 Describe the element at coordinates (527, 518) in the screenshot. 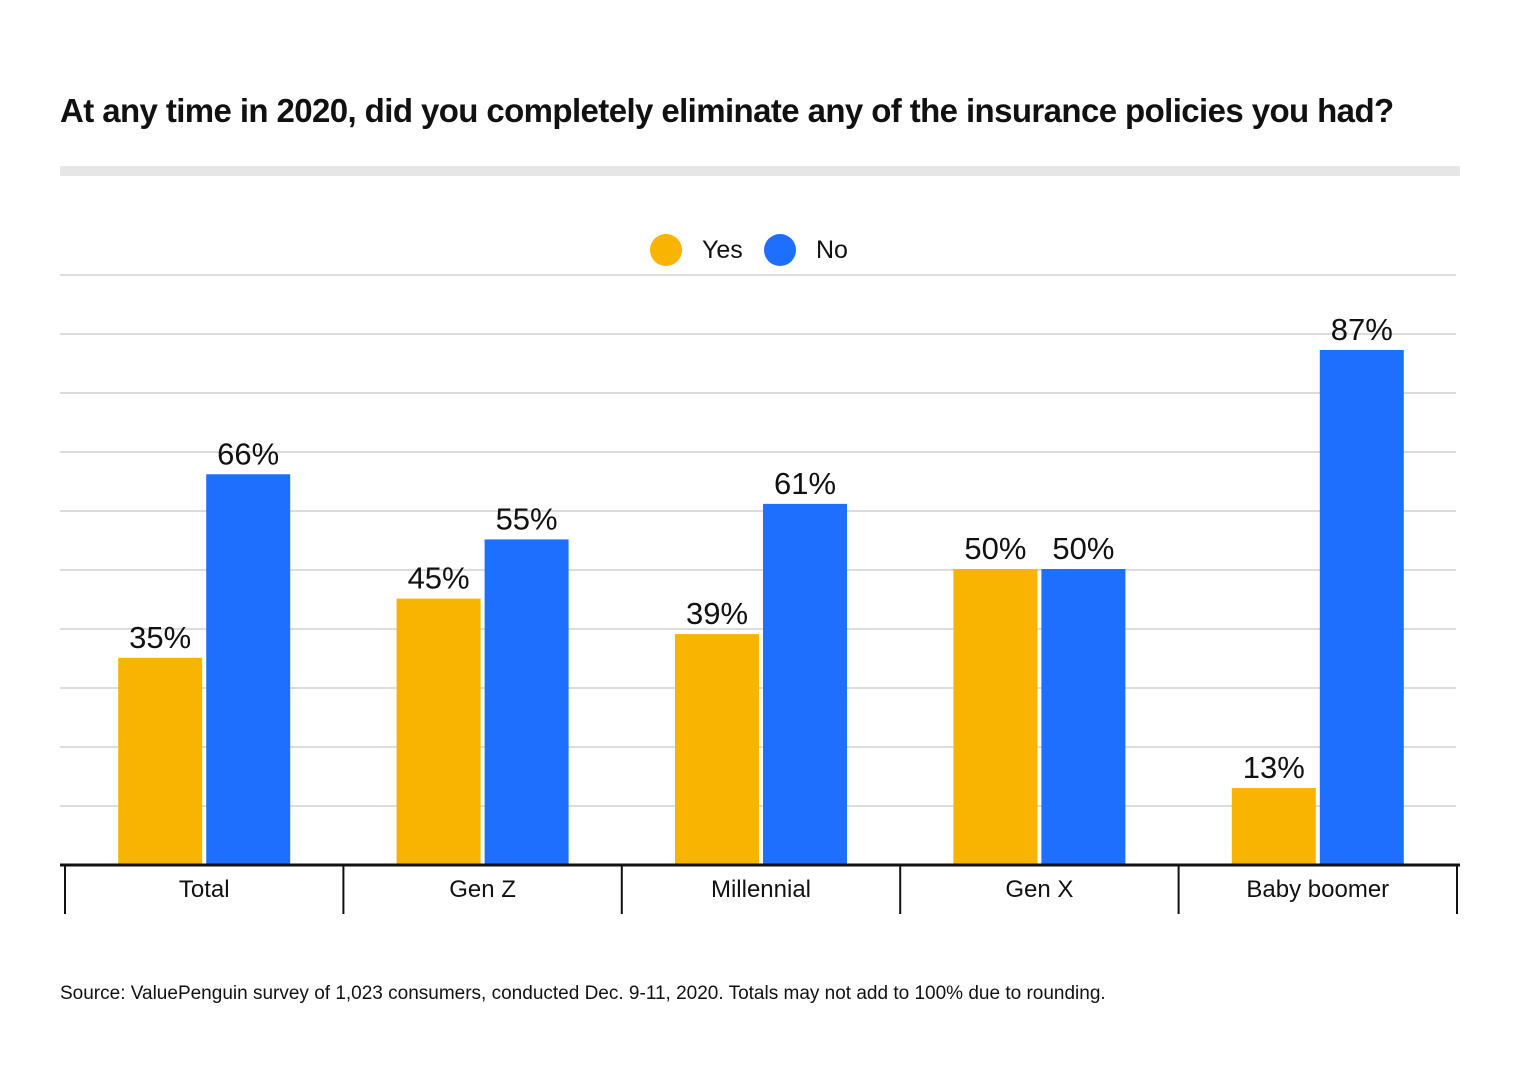

I see `data-label-no: 55%` at that location.